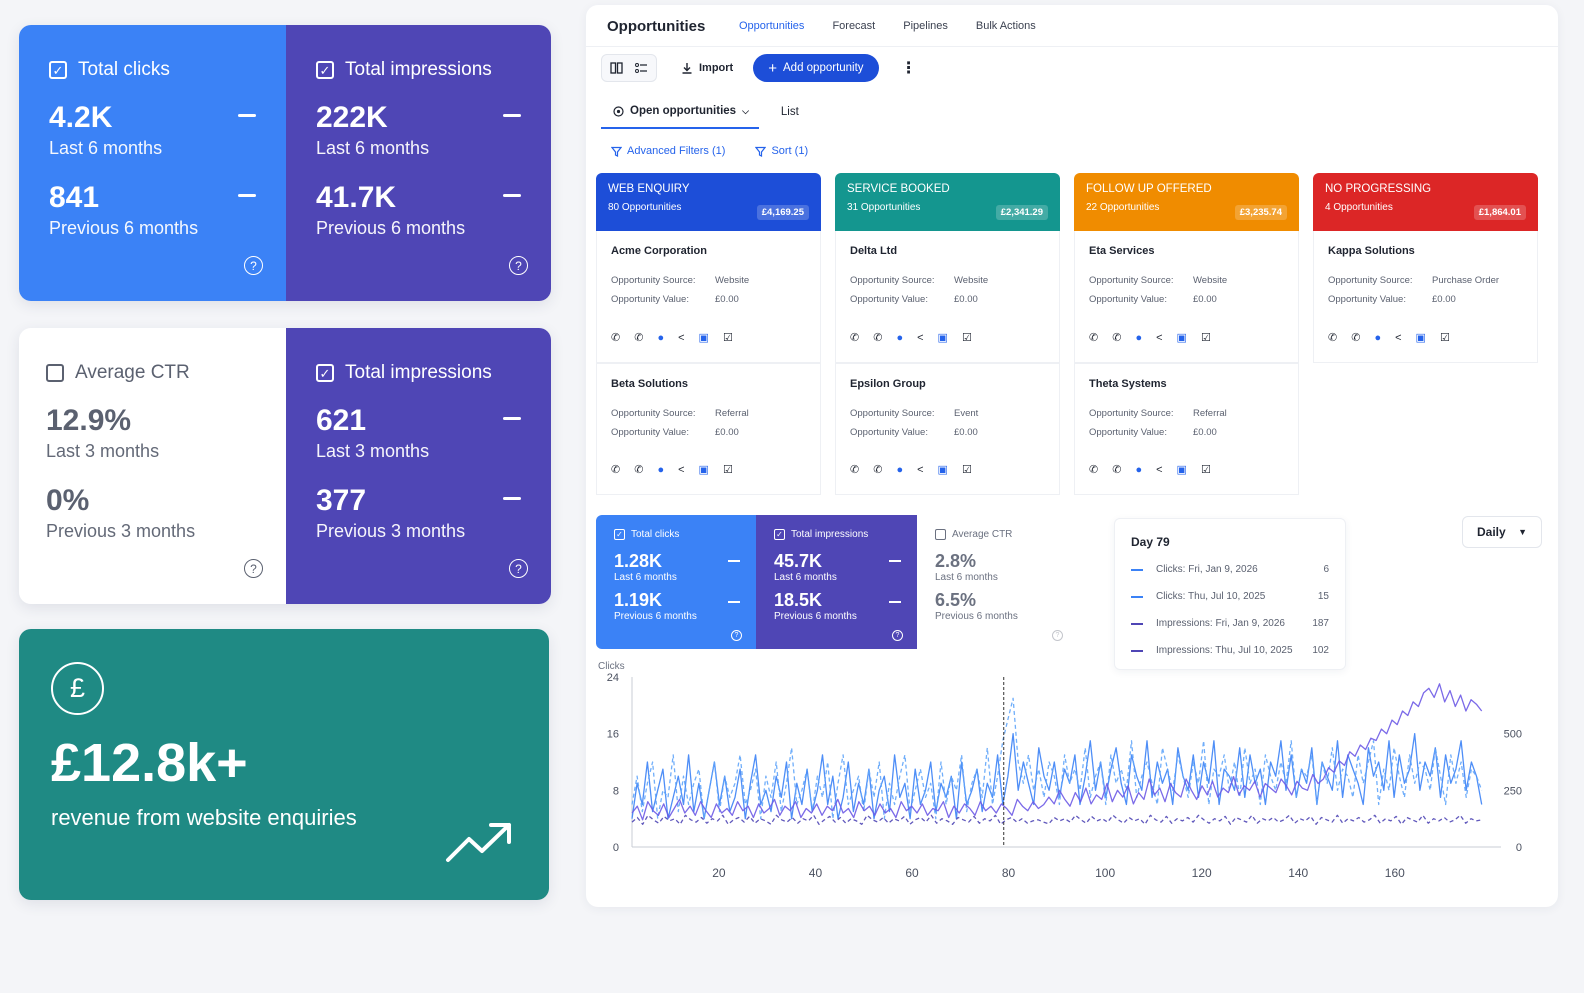  I want to click on import-button: Import, so click(707, 68).